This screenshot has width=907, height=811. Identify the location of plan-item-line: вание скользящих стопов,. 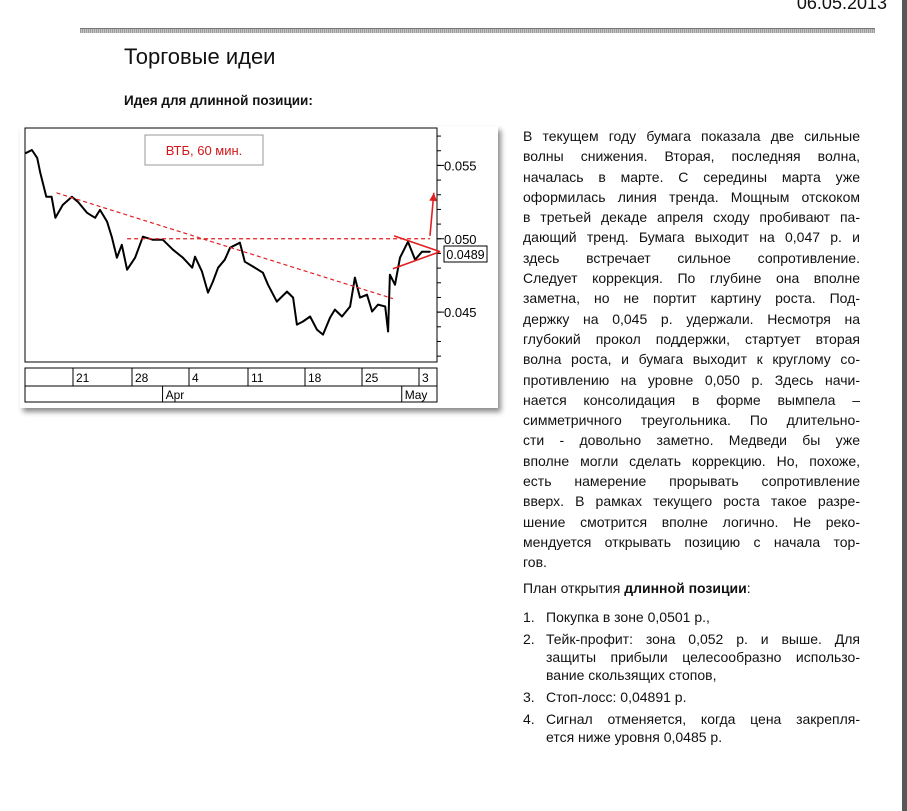
(631, 675).